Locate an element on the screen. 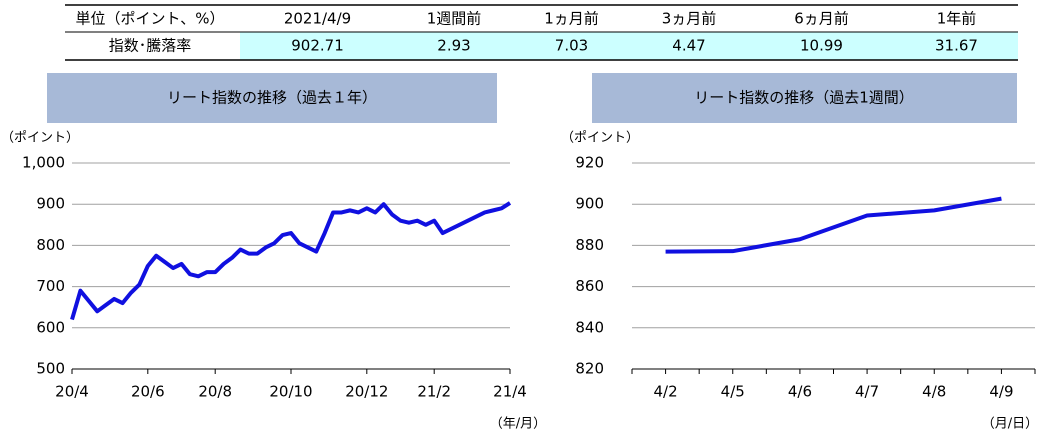 This screenshot has width=1052, height=438. chart-title: リート指数の推移（過去１年） is located at coordinates (272, 98).